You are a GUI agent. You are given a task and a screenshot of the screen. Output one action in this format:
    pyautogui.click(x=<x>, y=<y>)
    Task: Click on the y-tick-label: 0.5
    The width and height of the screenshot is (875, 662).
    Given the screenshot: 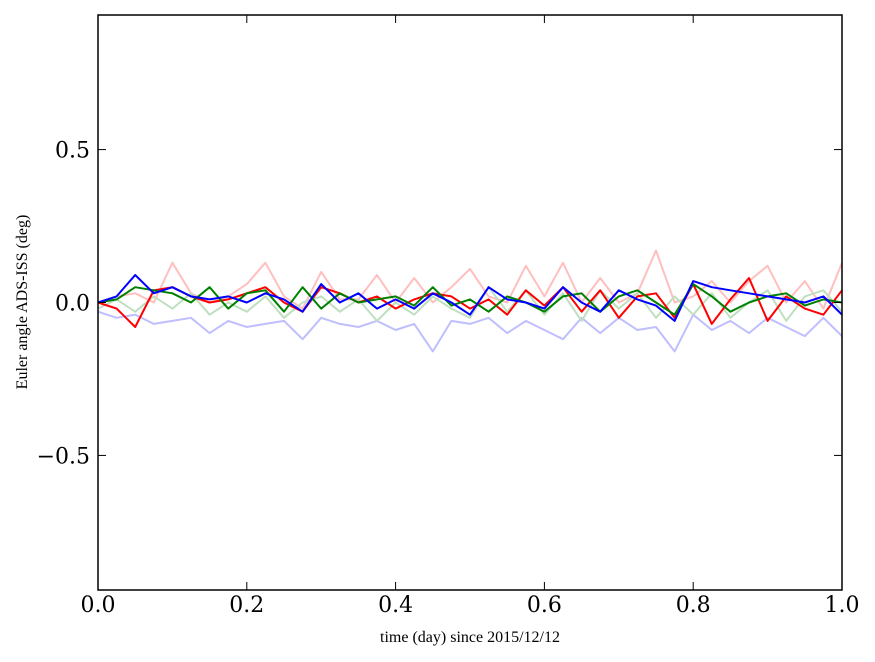 What is the action you would take?
    pyautogui.click(x=72, y=151)
    